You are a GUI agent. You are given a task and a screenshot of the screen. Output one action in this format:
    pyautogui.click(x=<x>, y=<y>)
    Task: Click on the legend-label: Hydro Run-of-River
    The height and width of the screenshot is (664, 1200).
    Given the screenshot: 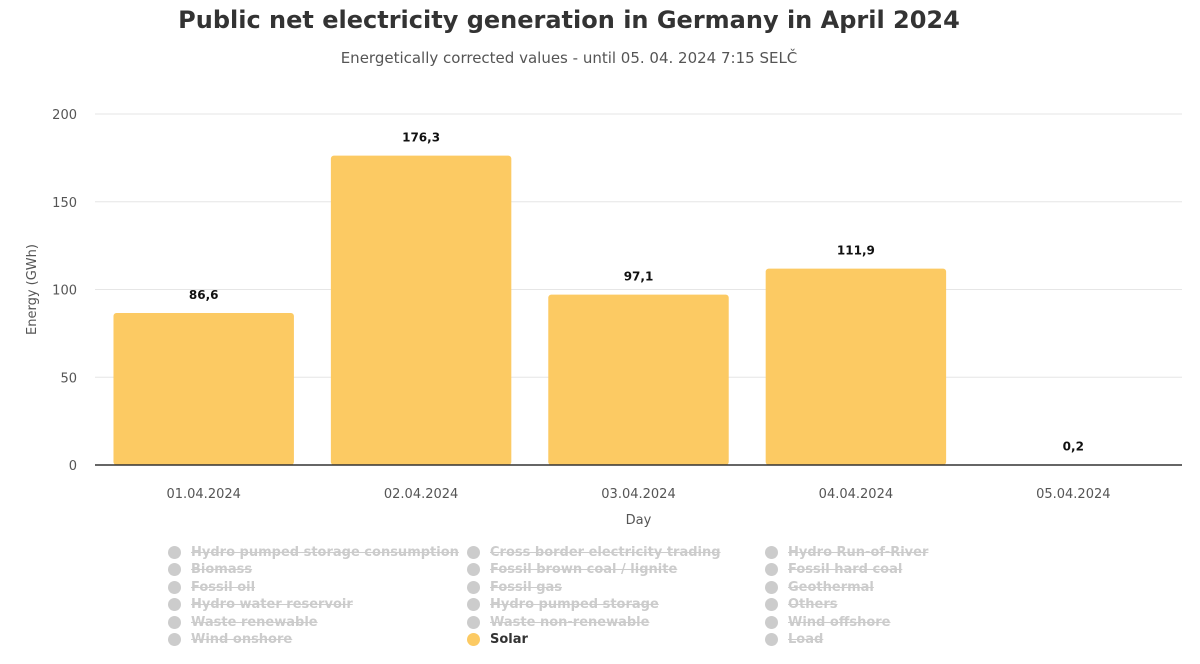 What is the action you would take?
    pyautogui.click(x=858, y=552)
    